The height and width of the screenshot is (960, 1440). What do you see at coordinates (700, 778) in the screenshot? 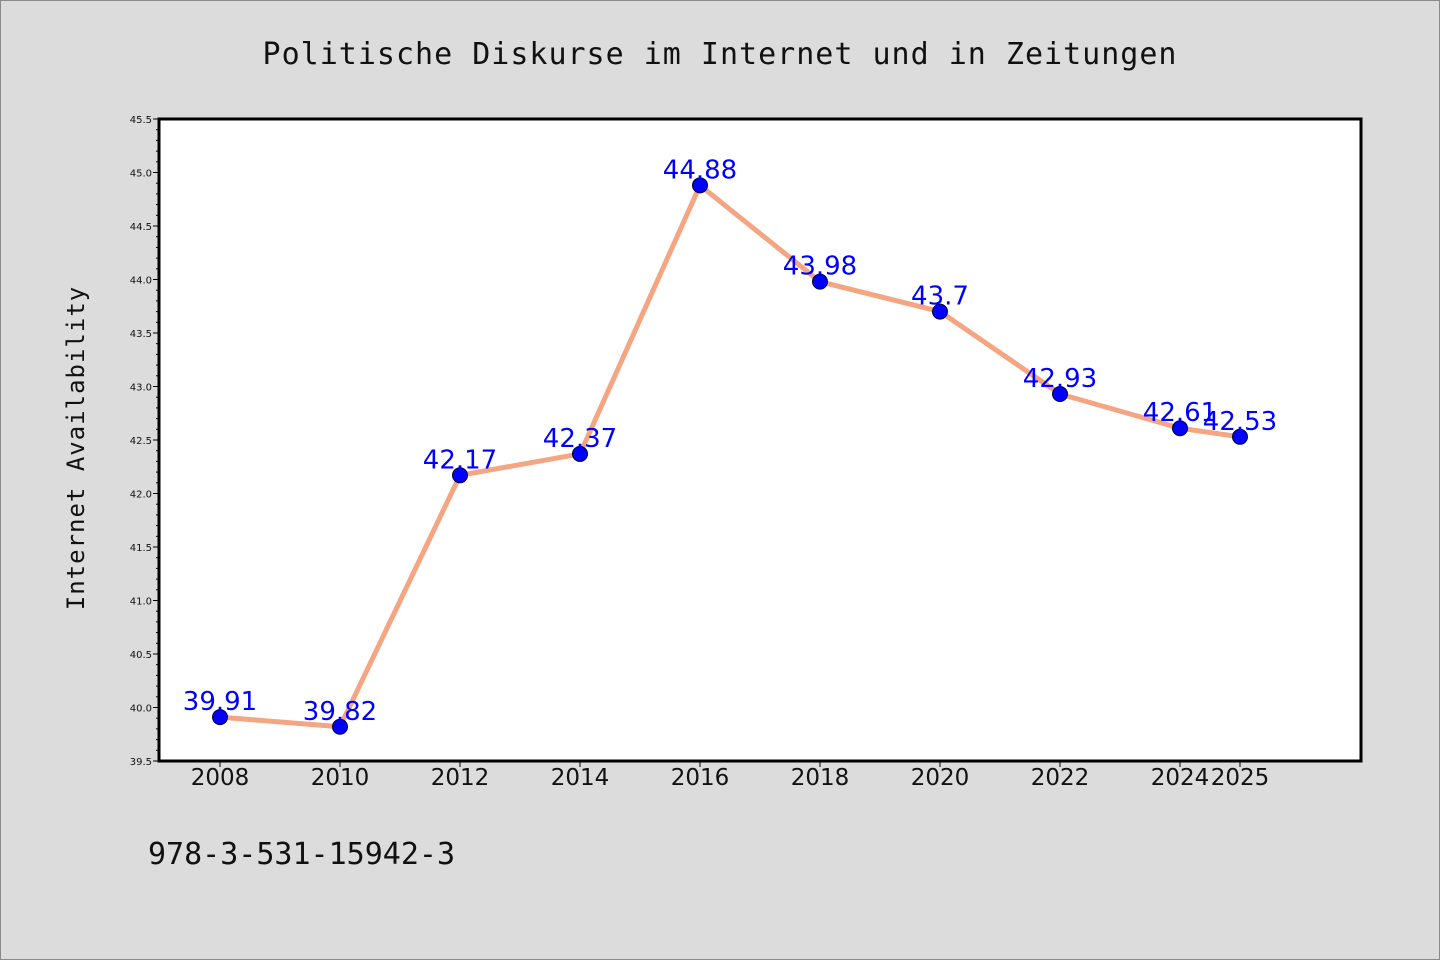
I see `x-tick-label: 2016` at bounding box center [700, 778].